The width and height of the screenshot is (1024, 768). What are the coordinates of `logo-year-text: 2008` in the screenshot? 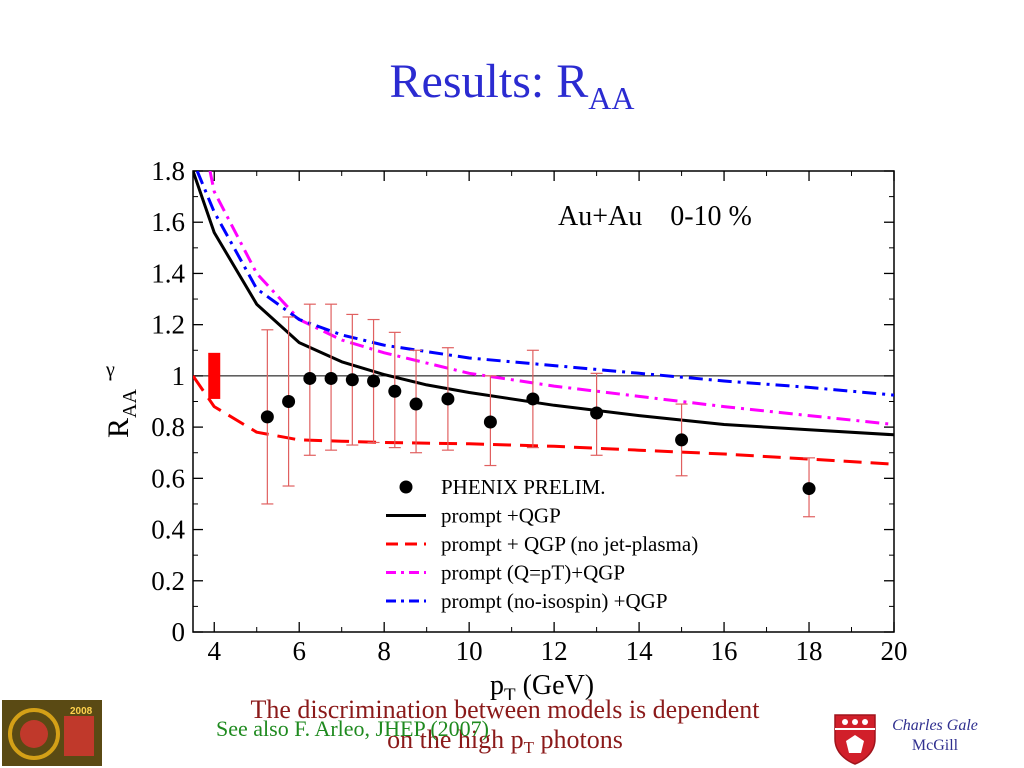 It's located at (81, 711).